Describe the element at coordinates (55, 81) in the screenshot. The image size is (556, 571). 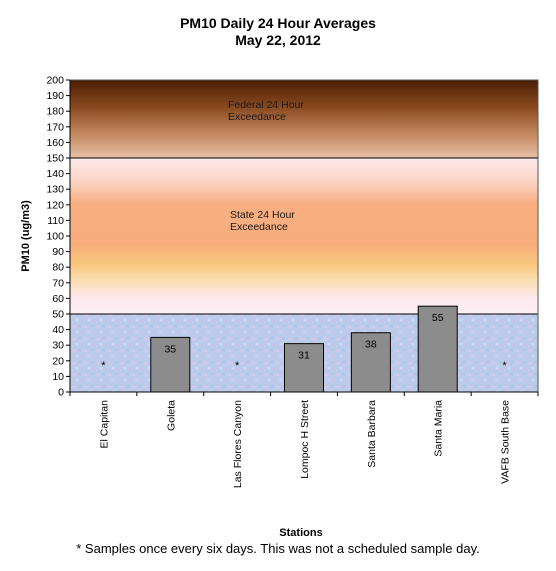
I see `y-tick-label: 200` at that location.